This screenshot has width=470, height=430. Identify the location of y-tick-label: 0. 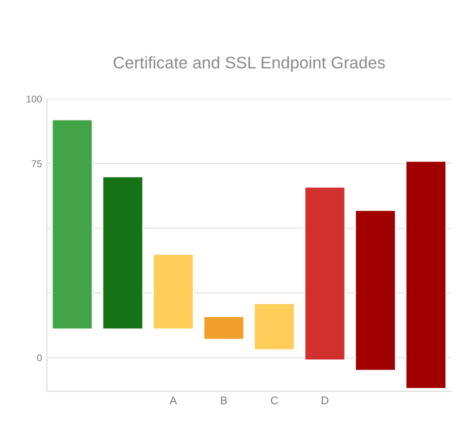
(39, 358).